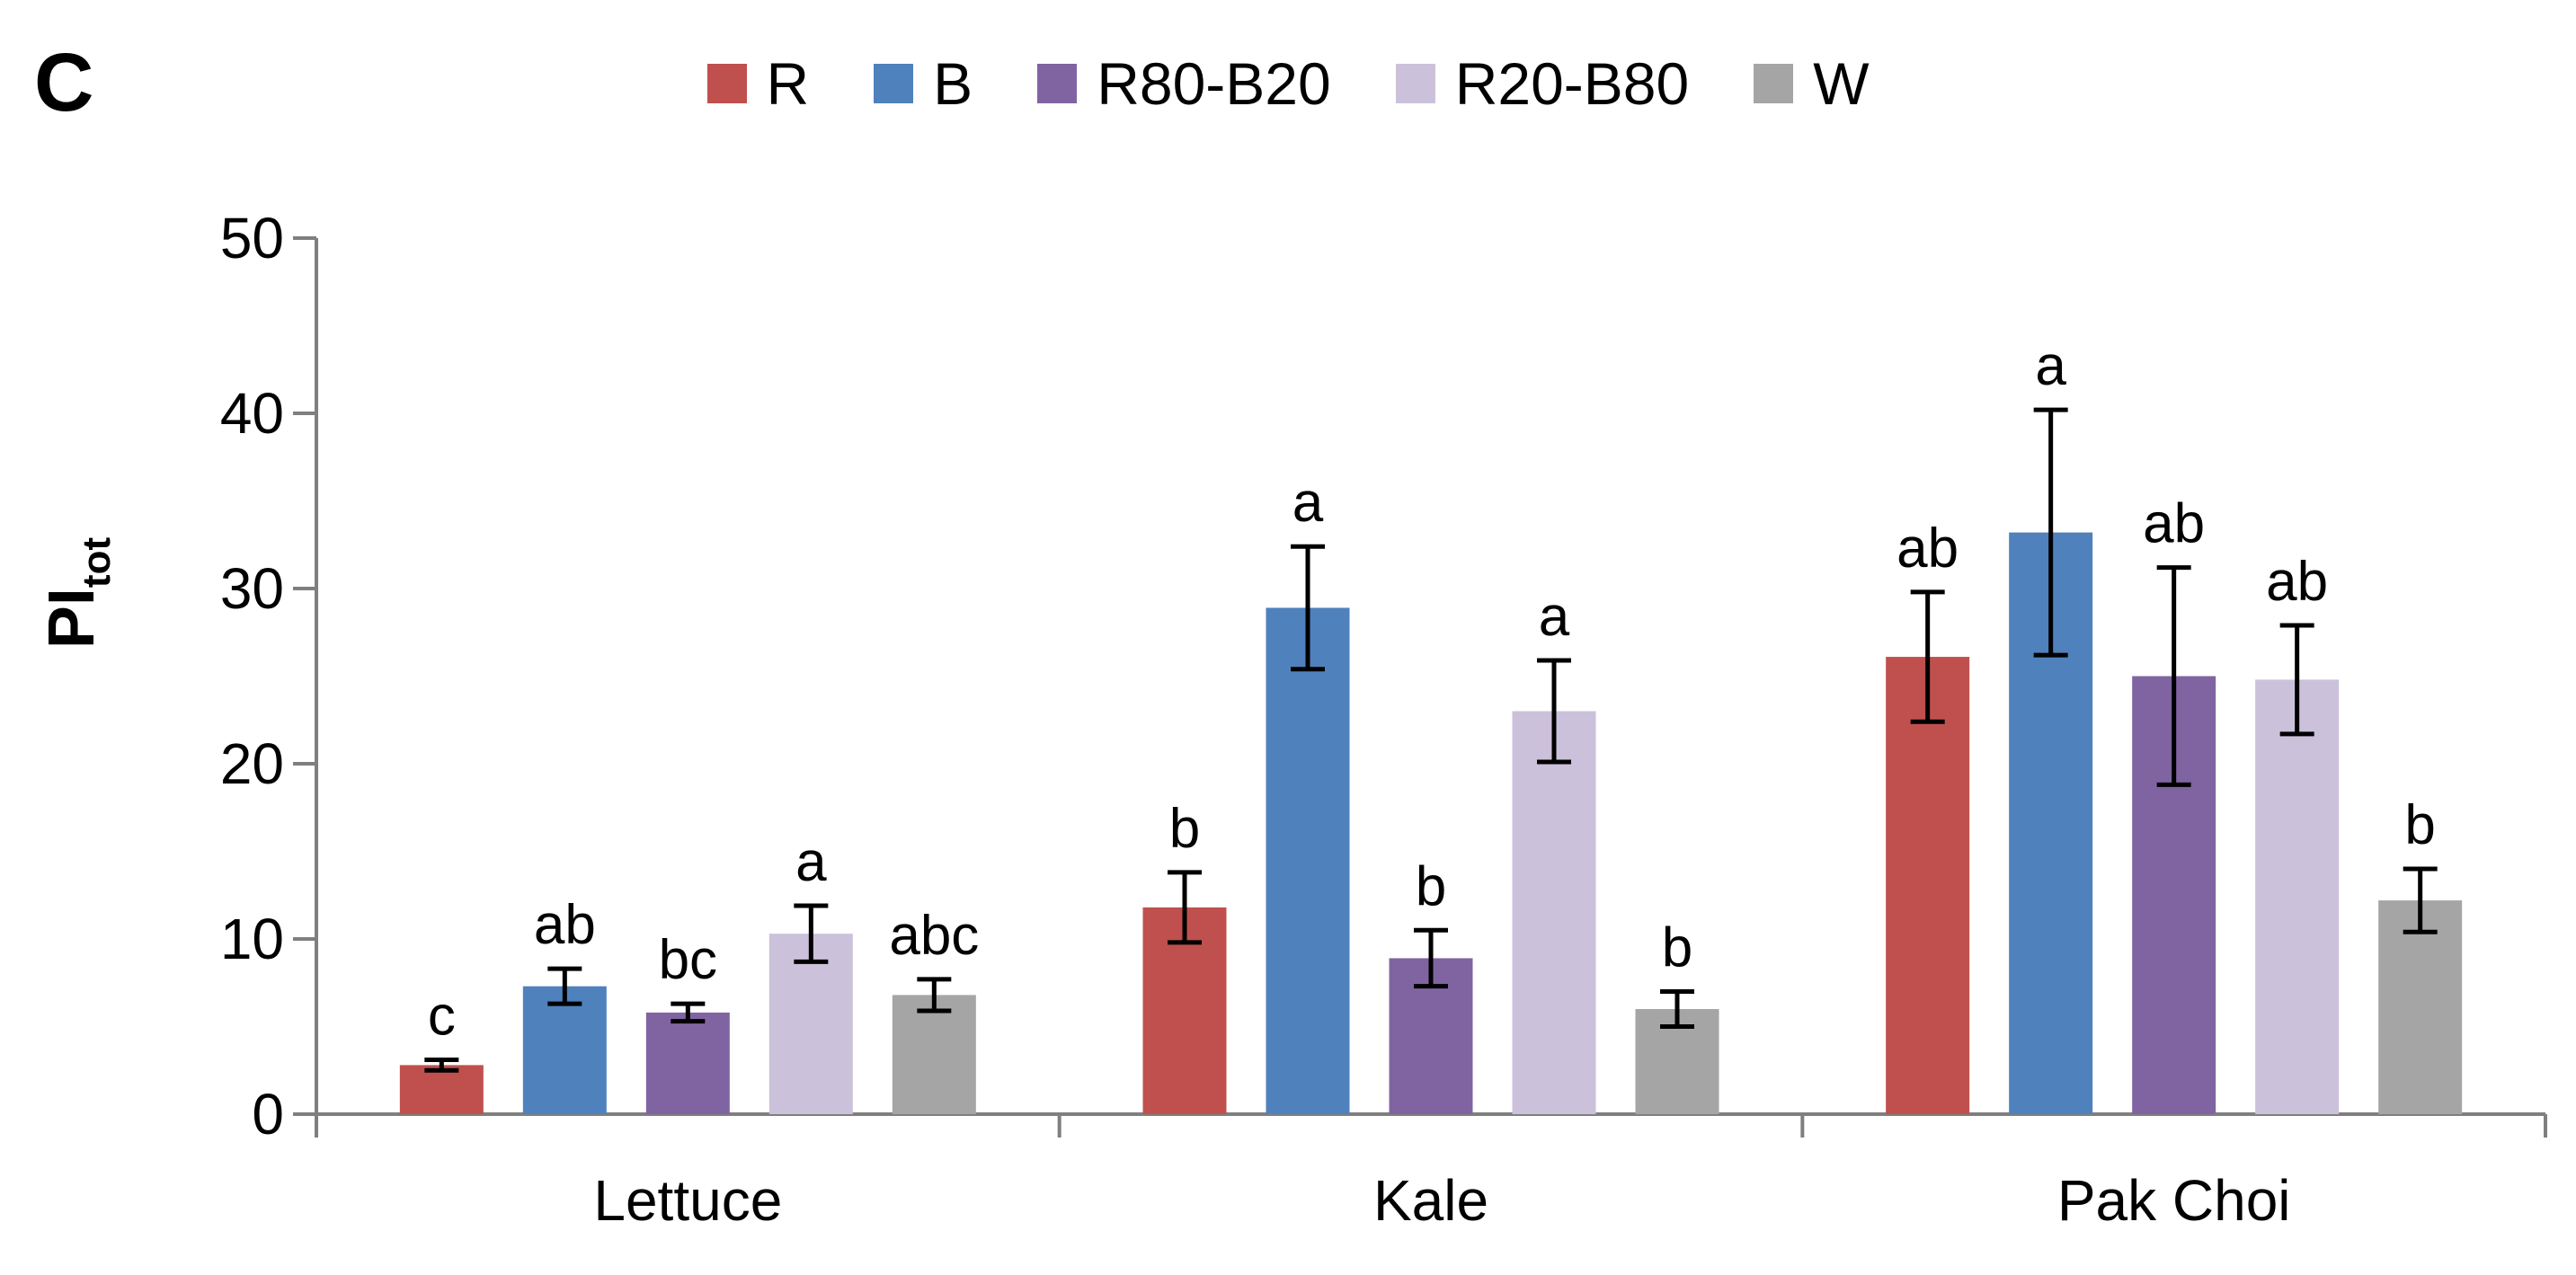  What do you see at coordinates (2174, 1200) in the screenshot?
I see `x-tick-label: Pak Choi` at bounding box center [2174, 1200].